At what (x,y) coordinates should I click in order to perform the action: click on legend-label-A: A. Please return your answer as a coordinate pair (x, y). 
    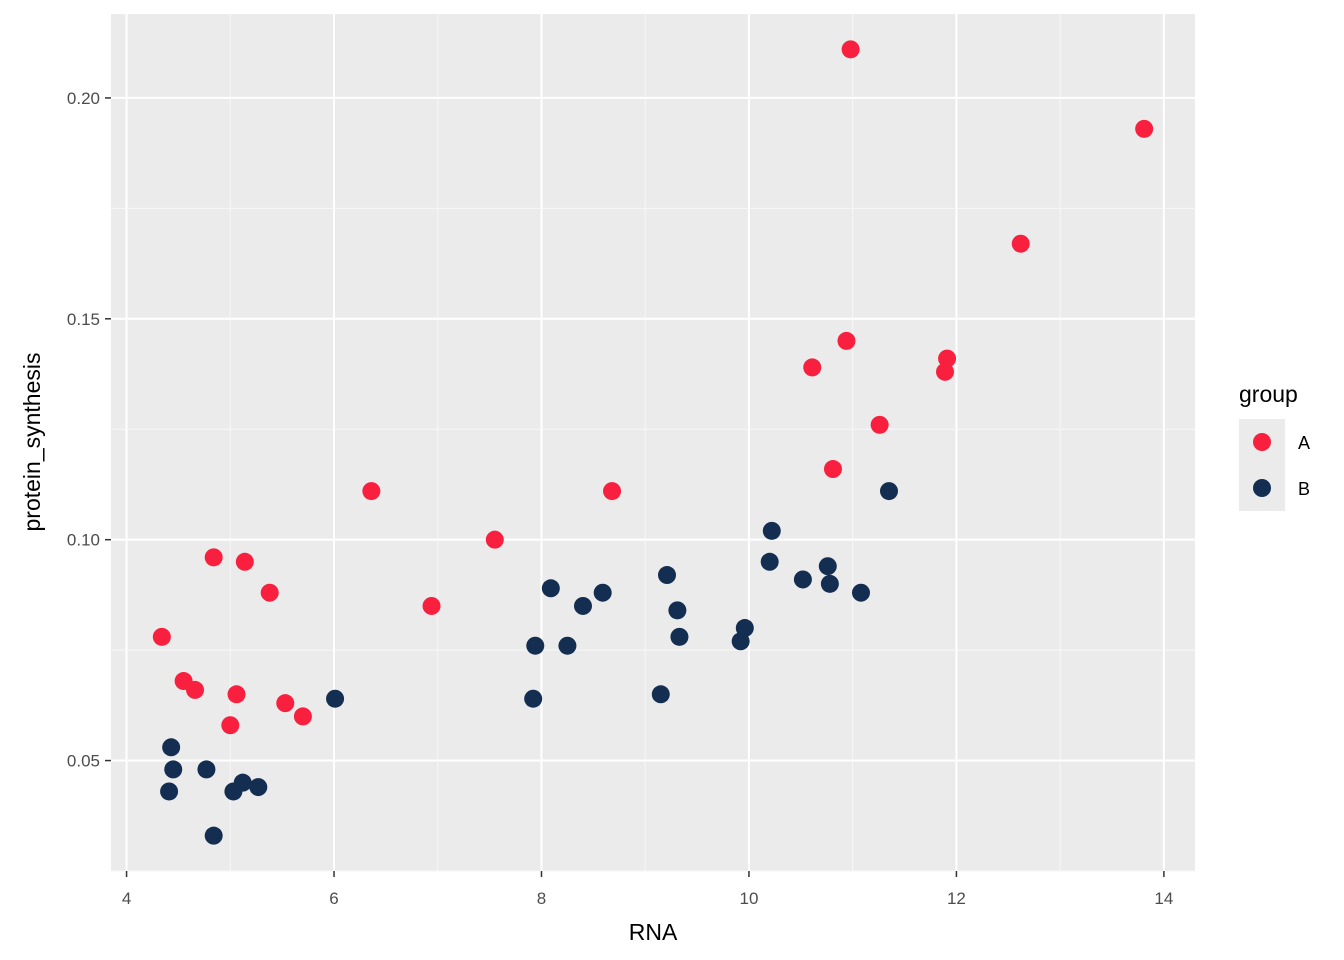
    Looking at the image, I should click on (1304, 443).